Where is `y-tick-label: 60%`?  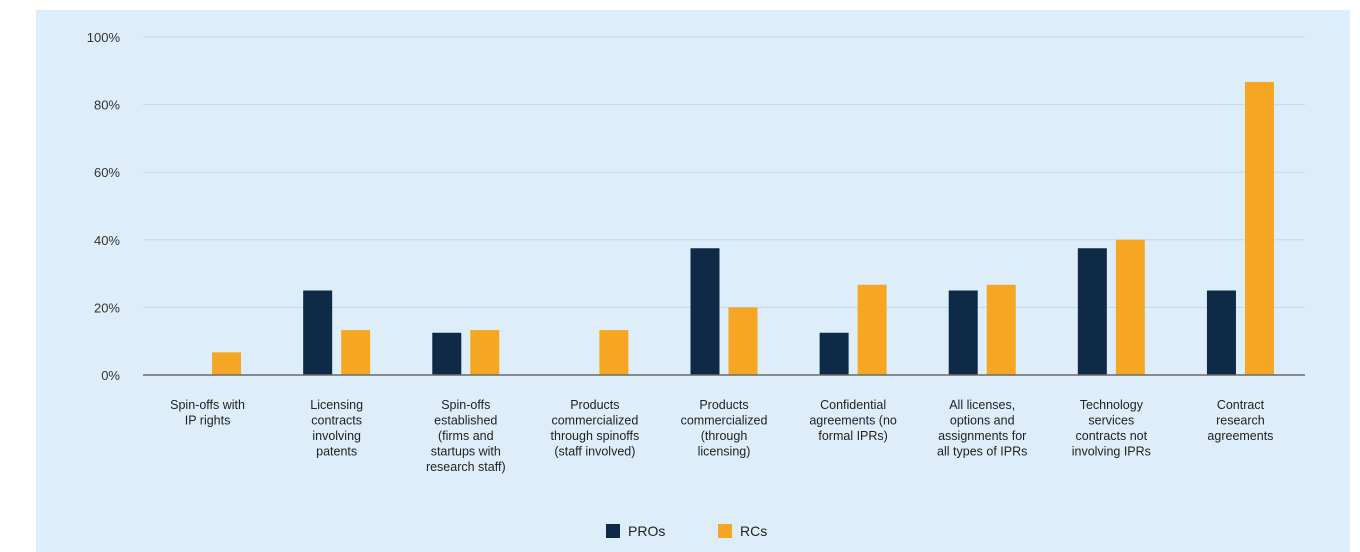 y-tick-label: 60% is located at coordinates (107, 172).